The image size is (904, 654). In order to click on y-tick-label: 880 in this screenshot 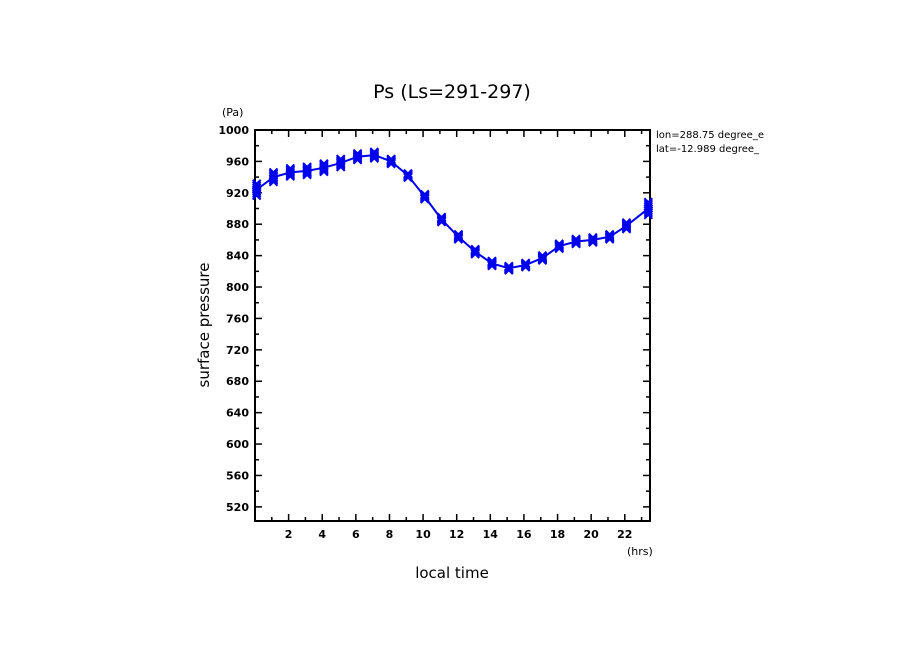, I will do `click(237, 224)`.